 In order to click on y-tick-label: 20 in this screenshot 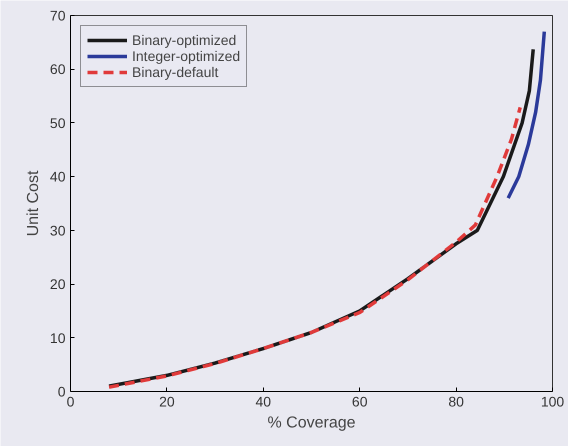, I will do `click(58, 284)`.